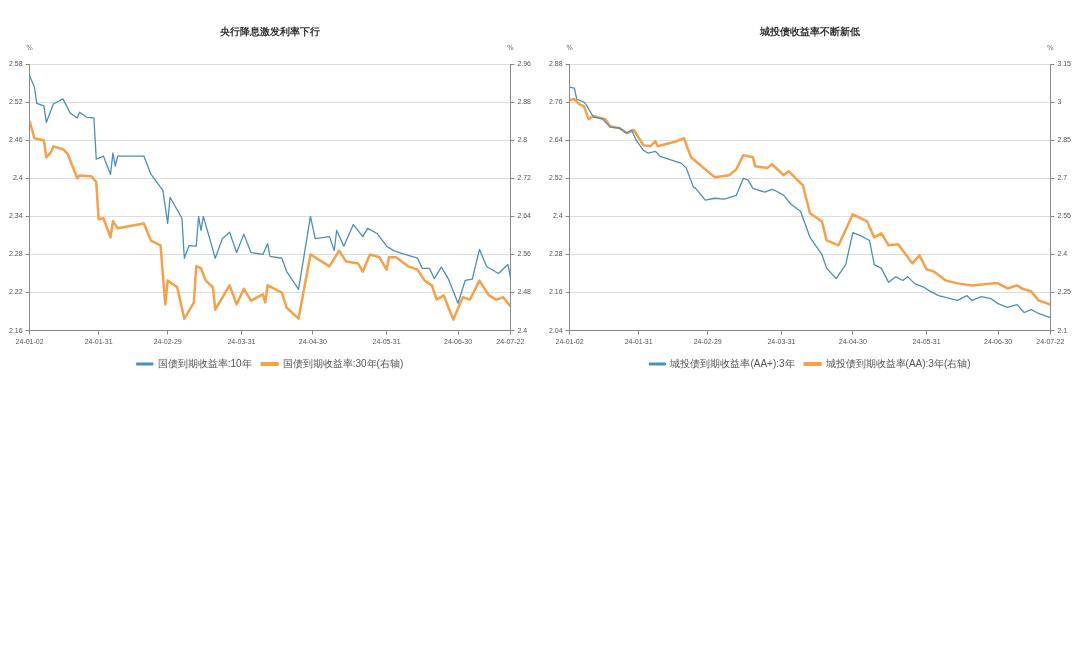 Image resolution: width=1080 pixels, height=647 pixels. I want to click on legend-label: 国债到期收益率:30年(右轴), so click(343, 363).